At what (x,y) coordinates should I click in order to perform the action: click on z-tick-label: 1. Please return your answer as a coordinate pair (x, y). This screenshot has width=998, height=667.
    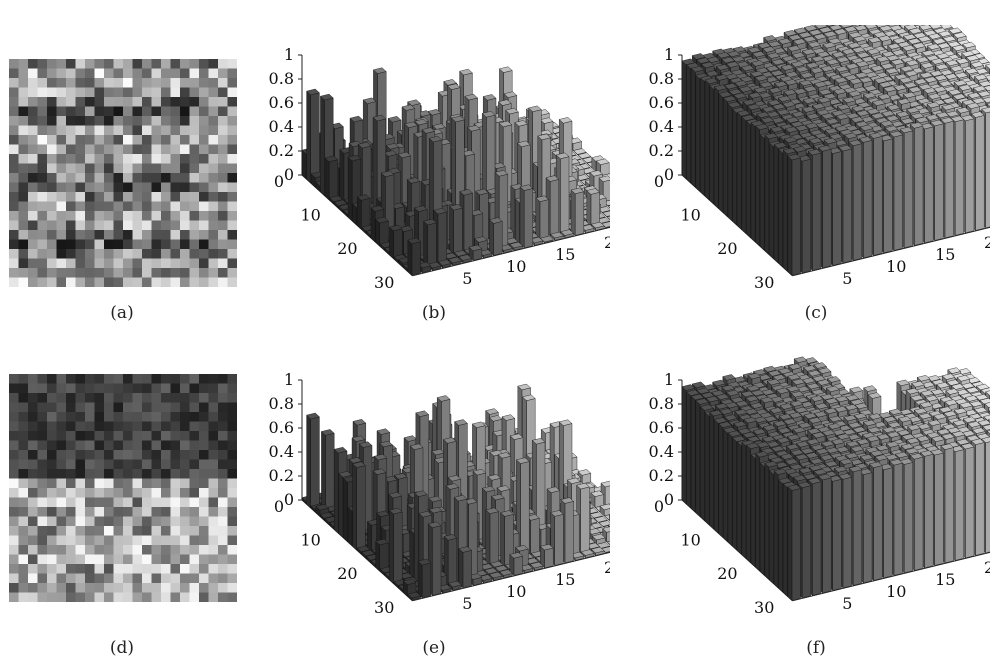
    Looking at the image, I should click on (289, 379).